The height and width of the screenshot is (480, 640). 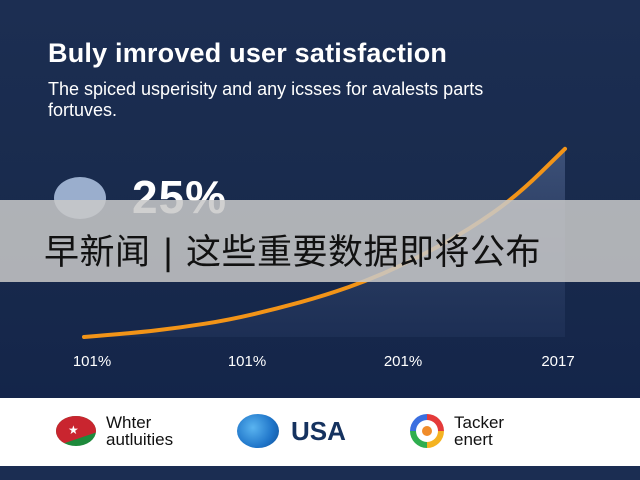 What do you see at coordinates (248, 53) in the screenshot?
I see `page-title: Buly imroved user satisfaction` at bounding box center [248, 53].